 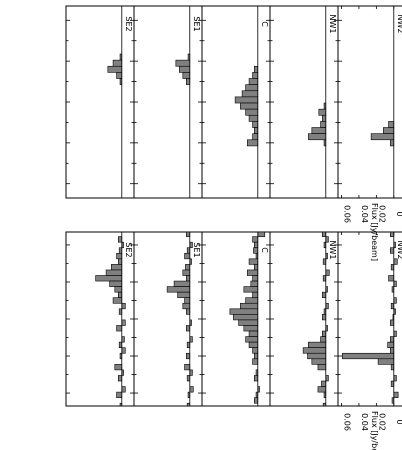 What do you see at coordinates (398, 421) in the screenshot?
I see `flux-tick-label: 0` at bounding box center [398, 421].